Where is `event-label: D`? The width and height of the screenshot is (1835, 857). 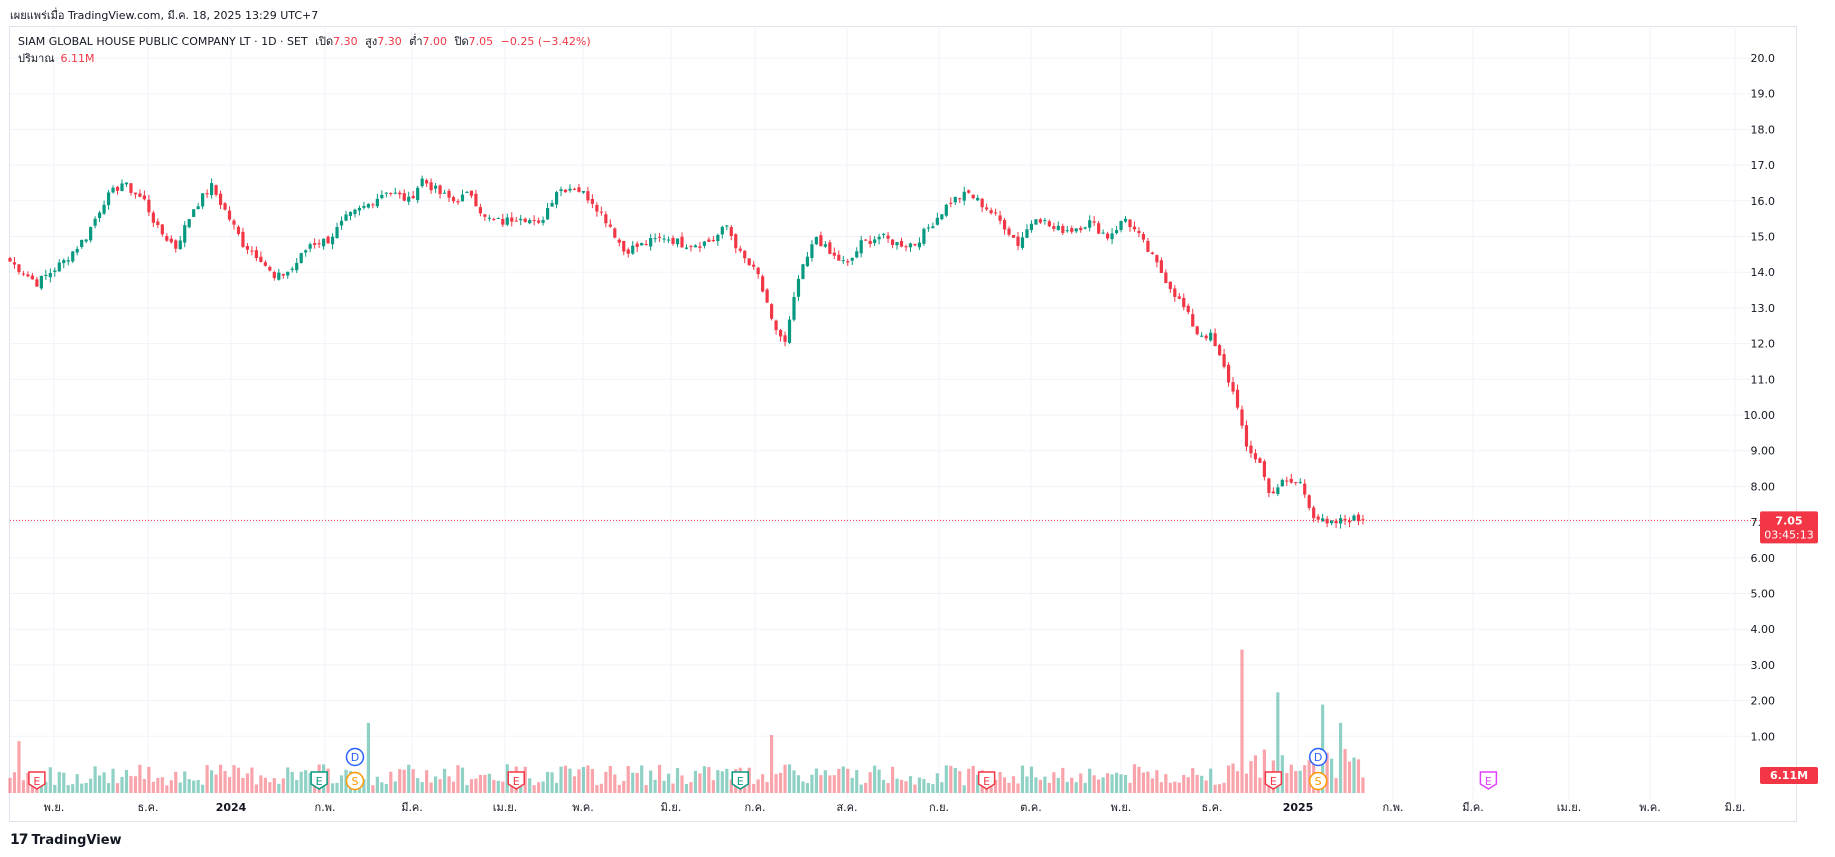
event-label: D is located at coordinates (355, 757).